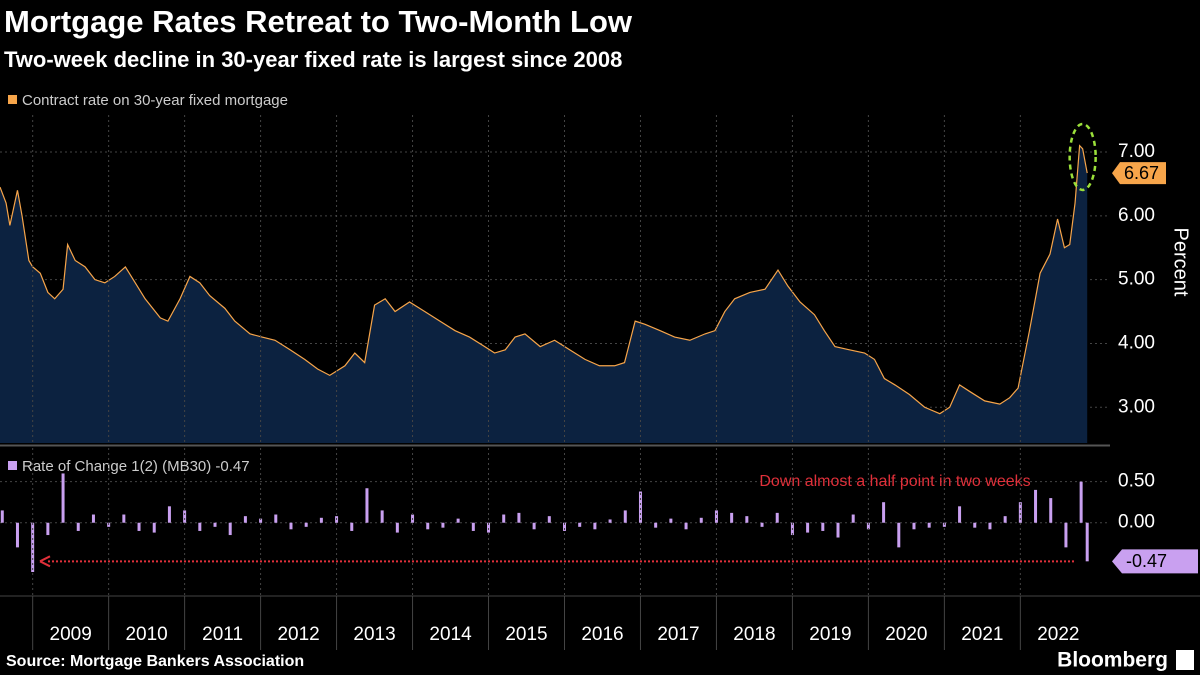 The height and width of the screenshot is (675, 1200). Describe the element at coordinates (298, 634) in the screenshot. I see `x-tick-label: 2012` at that location.